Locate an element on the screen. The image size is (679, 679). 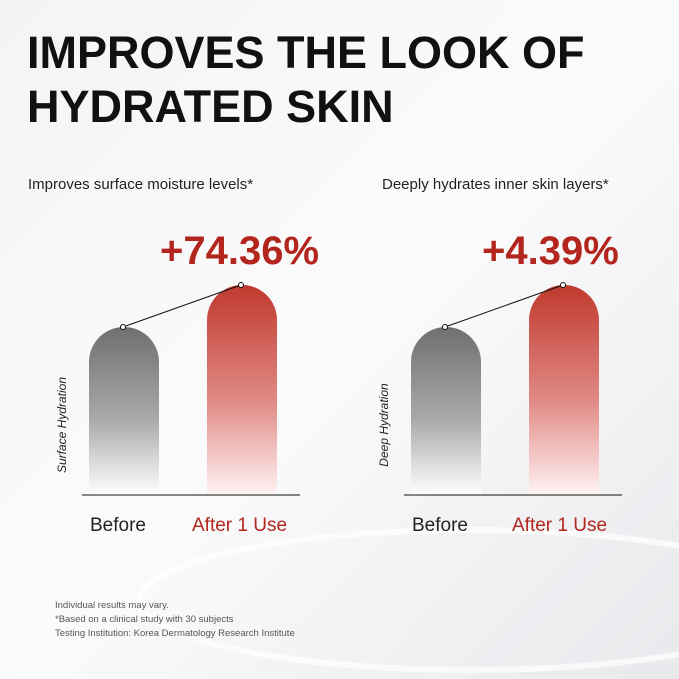
axis-label: Deep Hydration is located at coordinates (384, 425).